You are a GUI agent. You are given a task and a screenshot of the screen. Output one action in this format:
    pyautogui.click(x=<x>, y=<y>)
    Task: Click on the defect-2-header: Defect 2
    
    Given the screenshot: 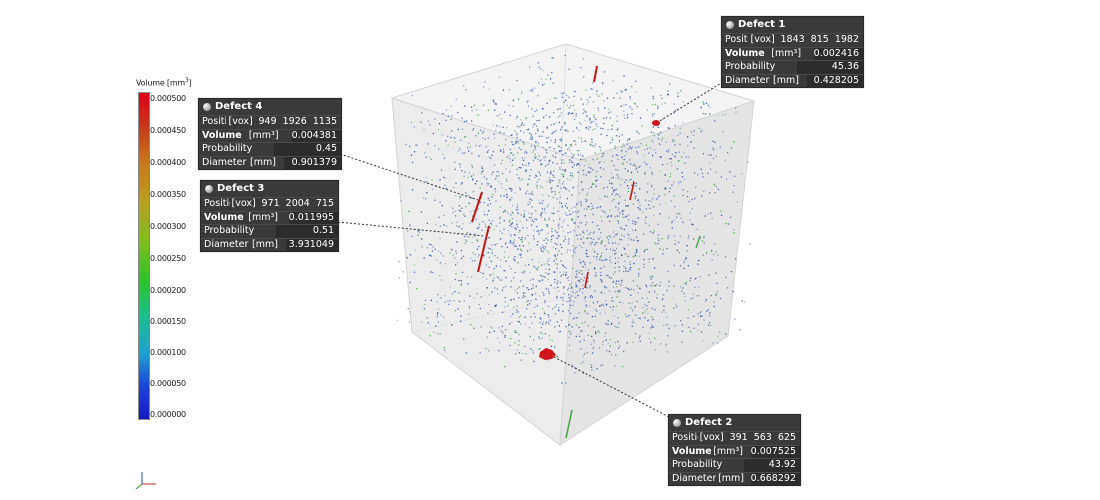 What is the action you would take?
    pyautogui.click(x=734, y=423)
    